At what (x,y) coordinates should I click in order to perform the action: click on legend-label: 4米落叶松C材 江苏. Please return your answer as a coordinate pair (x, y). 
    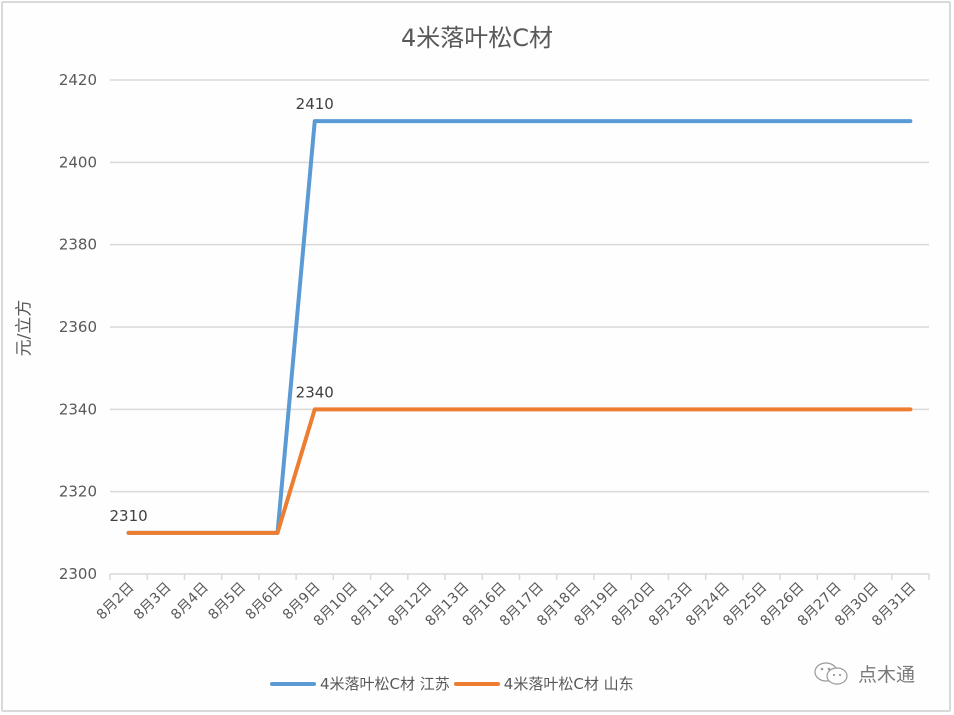
    Looking at the image, I should click on (385, 684).